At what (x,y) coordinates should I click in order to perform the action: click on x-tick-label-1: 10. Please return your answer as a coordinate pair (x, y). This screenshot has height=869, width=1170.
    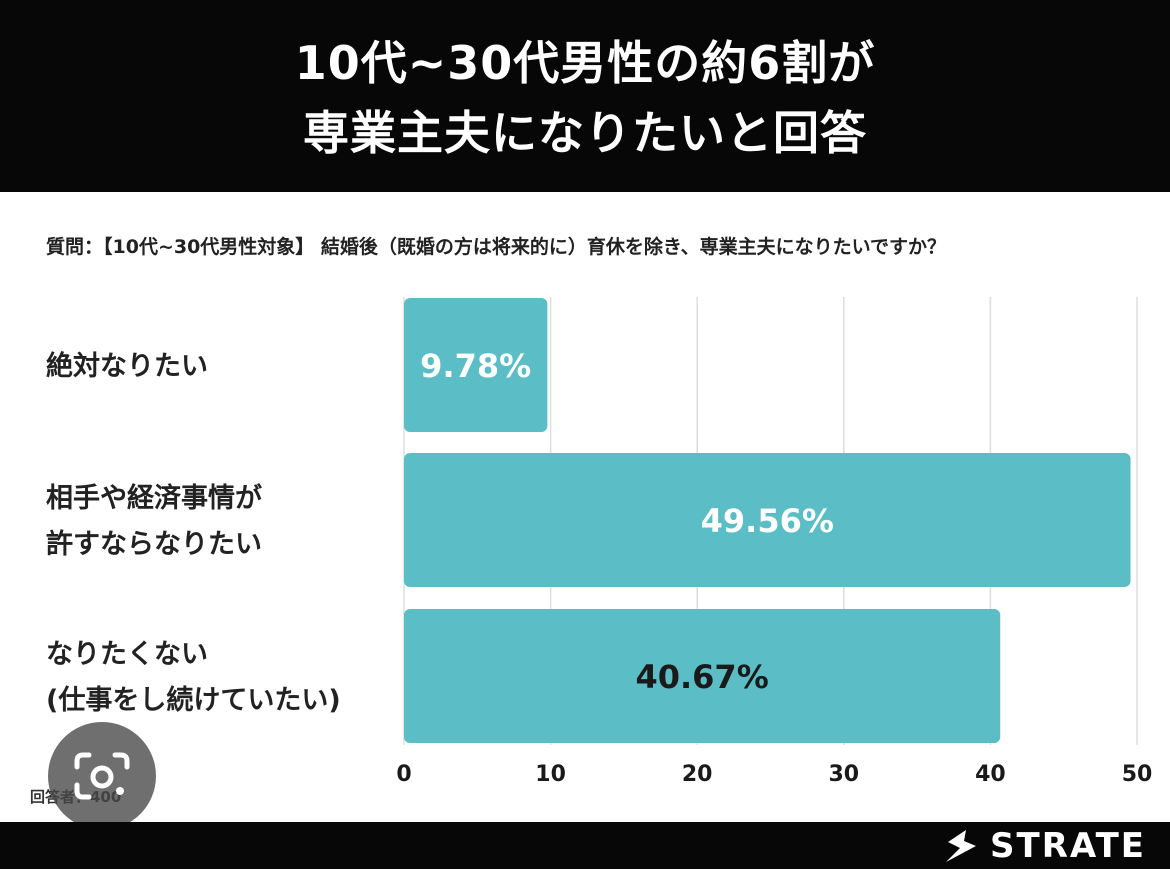
    Looking at the image, I should click on (550, 774).